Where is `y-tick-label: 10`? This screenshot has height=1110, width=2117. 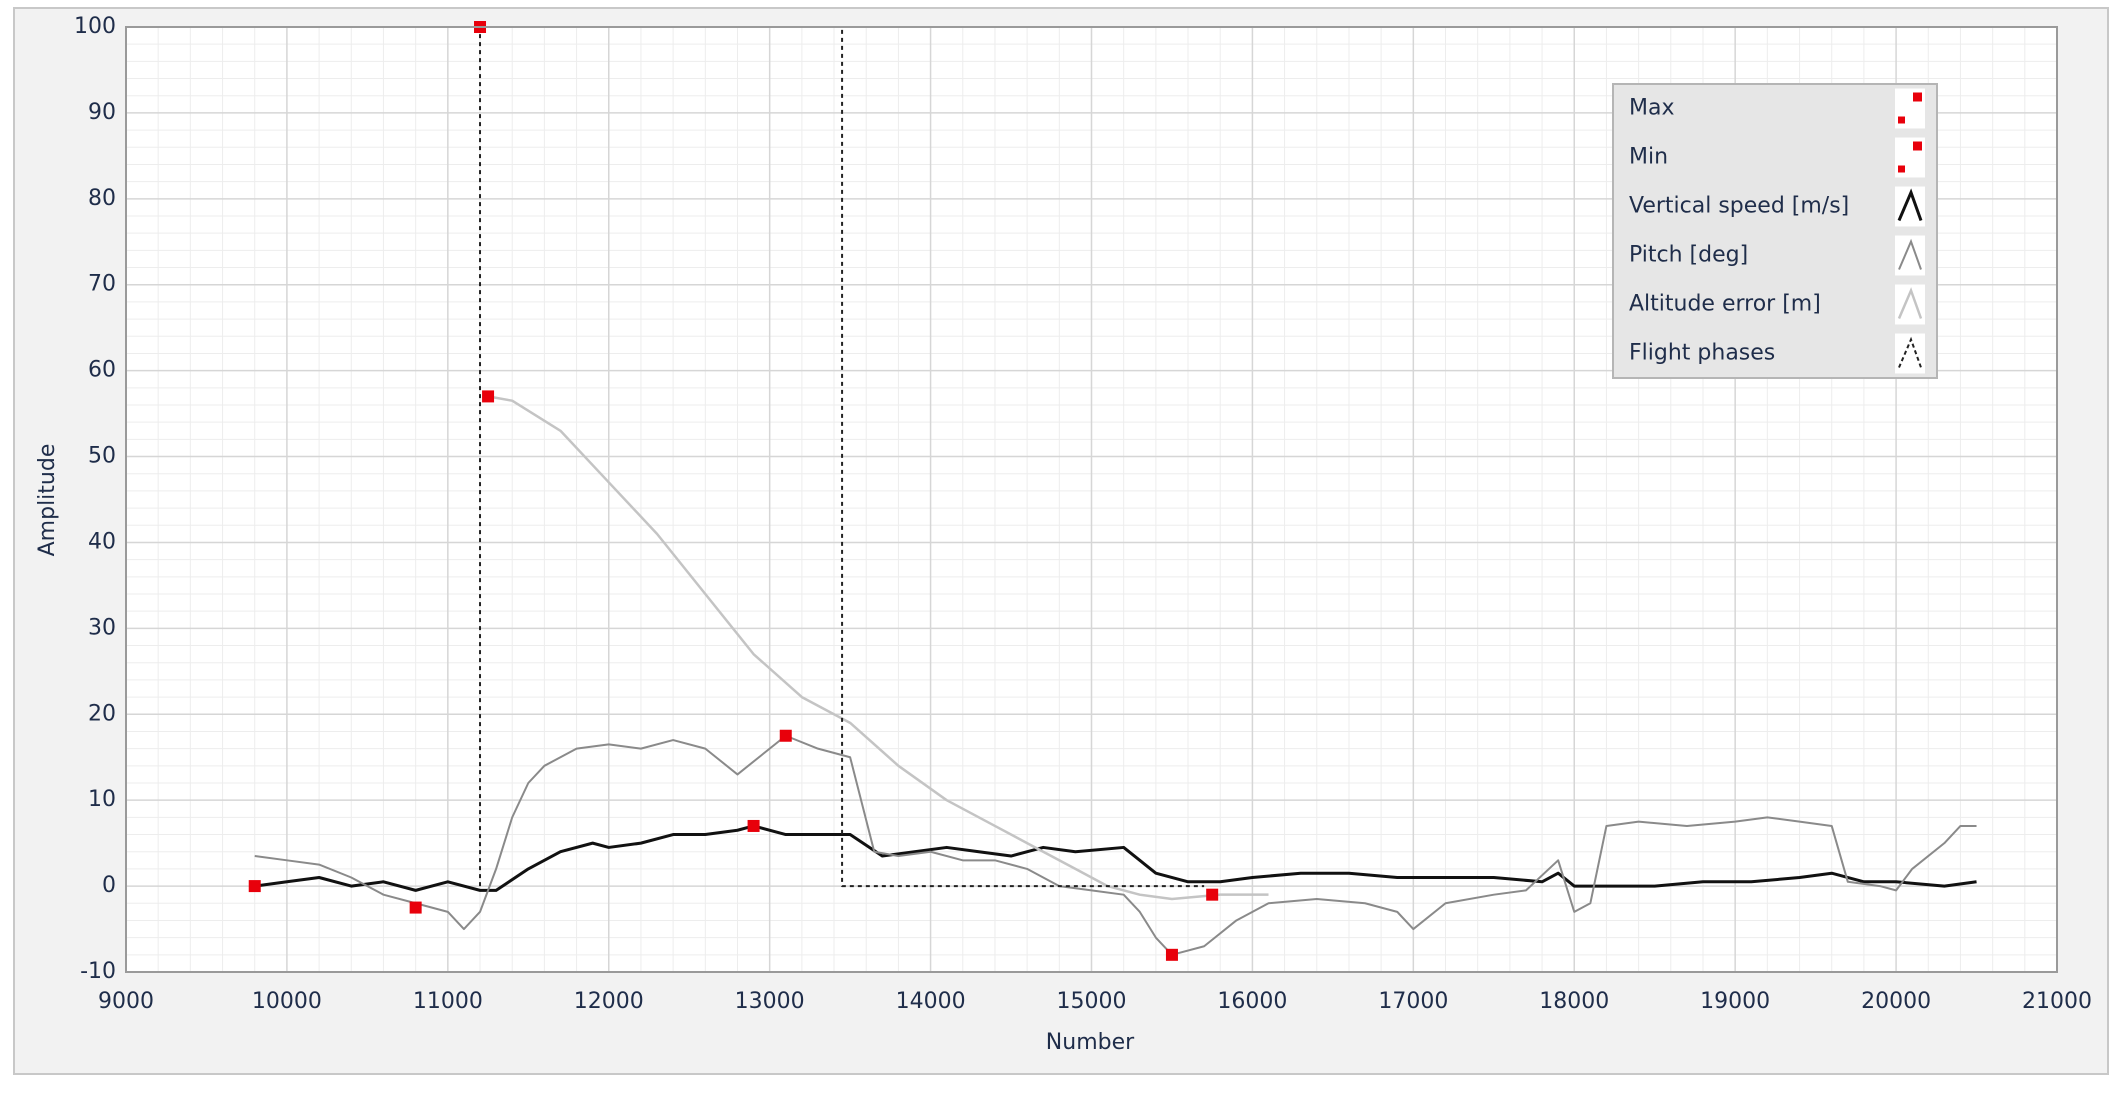
y-tick-label: 10 is located at coordinates (102, 799).